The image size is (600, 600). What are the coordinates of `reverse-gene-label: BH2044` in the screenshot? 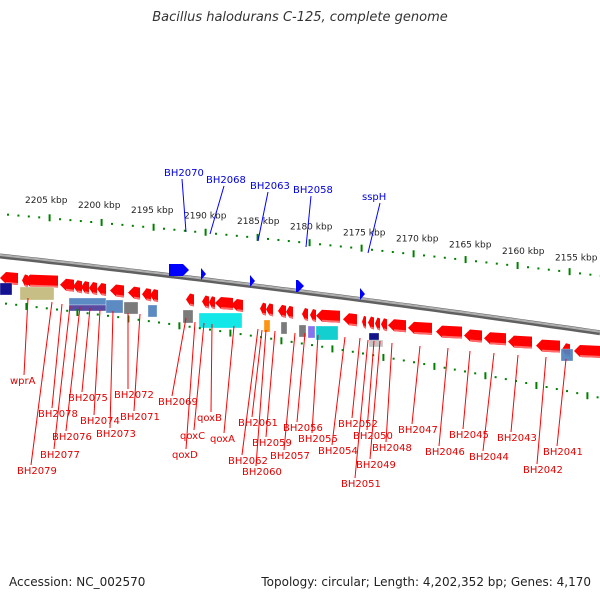 It's located at (489, 457).